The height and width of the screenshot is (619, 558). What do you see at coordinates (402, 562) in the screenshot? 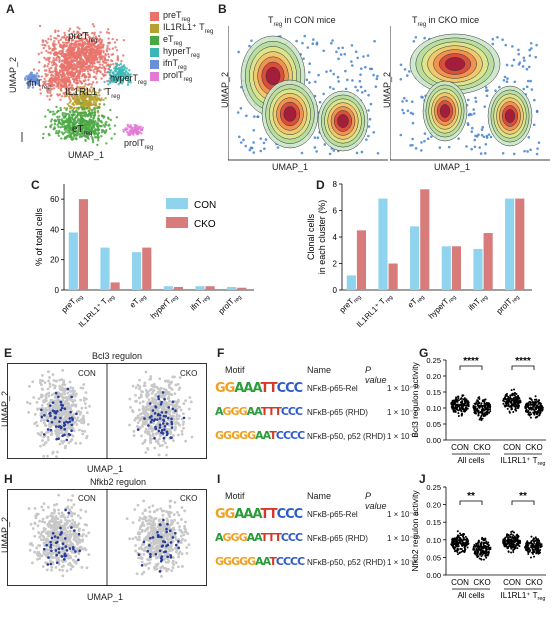
I see `motif-pvalue: 1 × 10⁻⁵` at bounding box center [402, 562].